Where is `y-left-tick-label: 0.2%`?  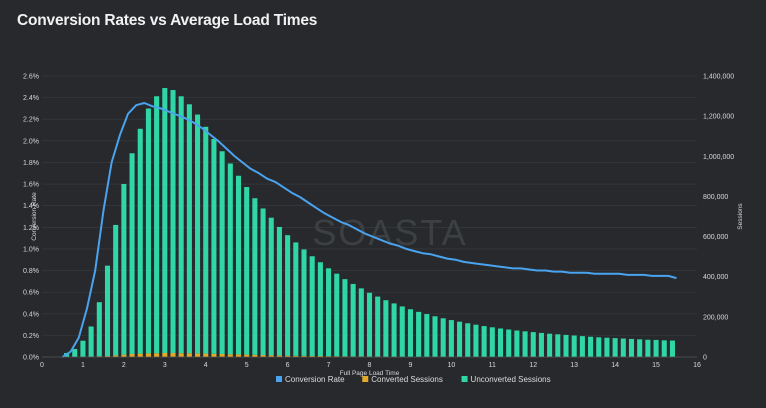 y-left-tick-label: 0.2% is located at coordinates (31, 336).